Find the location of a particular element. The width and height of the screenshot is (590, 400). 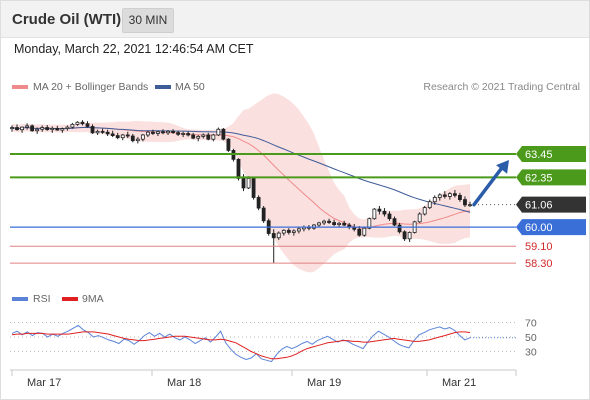

resistance-label: 63.45 is located at coordinates (539, 155).